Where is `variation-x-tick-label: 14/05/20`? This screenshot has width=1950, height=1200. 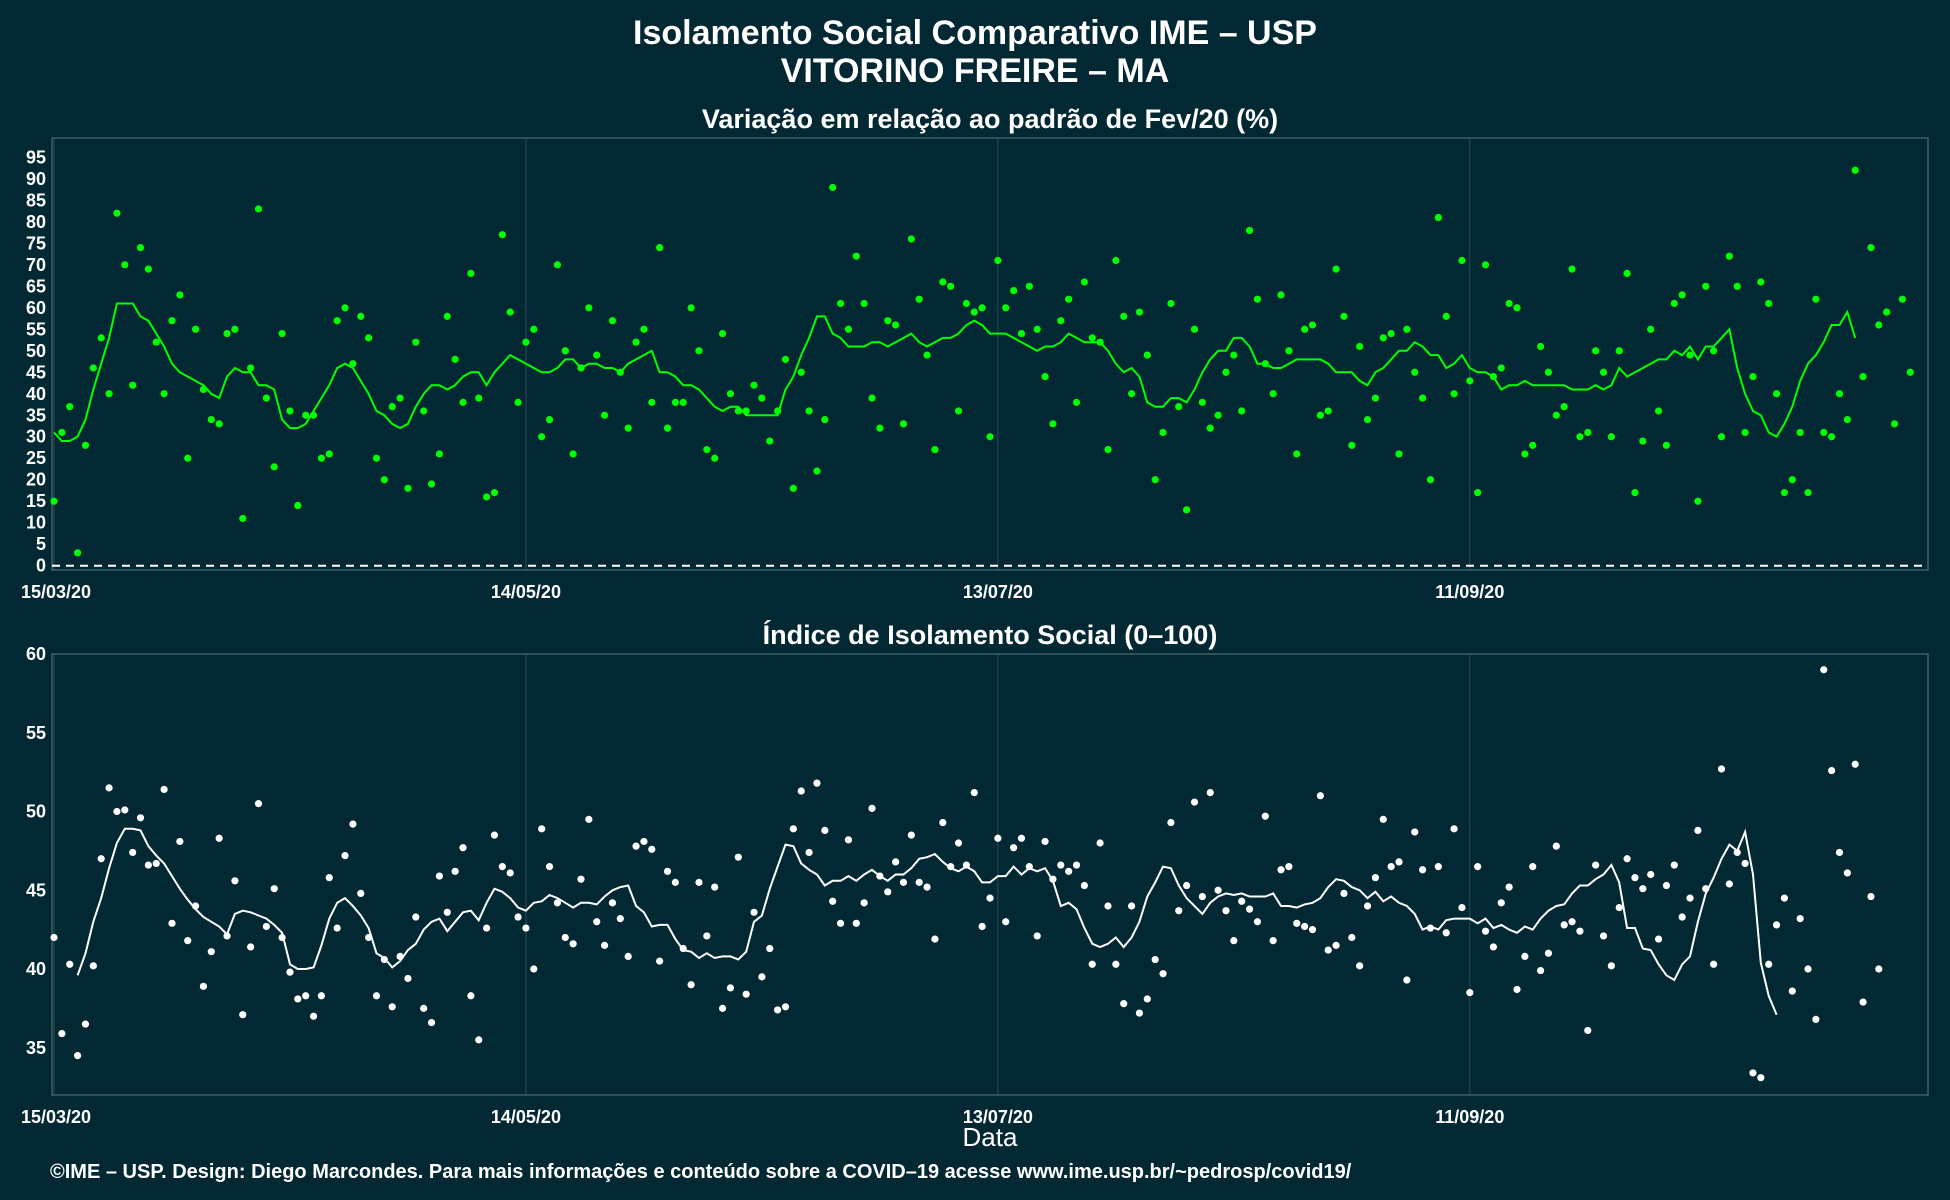
variation-x-tick-label: 14/05/20 is located at coordinates (526, 592).